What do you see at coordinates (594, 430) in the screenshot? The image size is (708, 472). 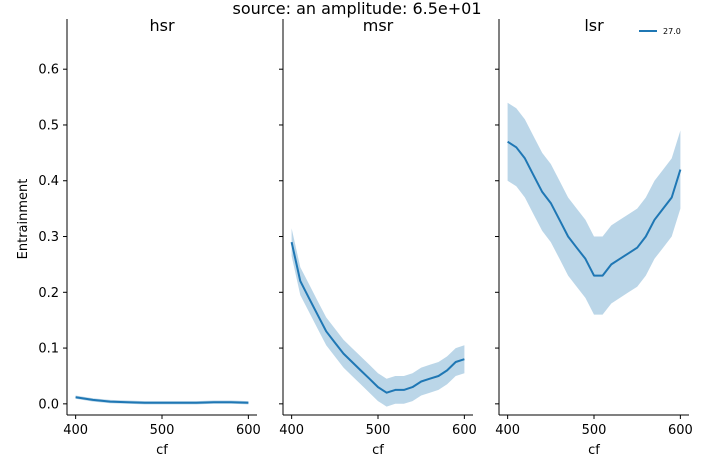 I see `x-tick-label-lsr: 500` at bounding box center [594, 430].